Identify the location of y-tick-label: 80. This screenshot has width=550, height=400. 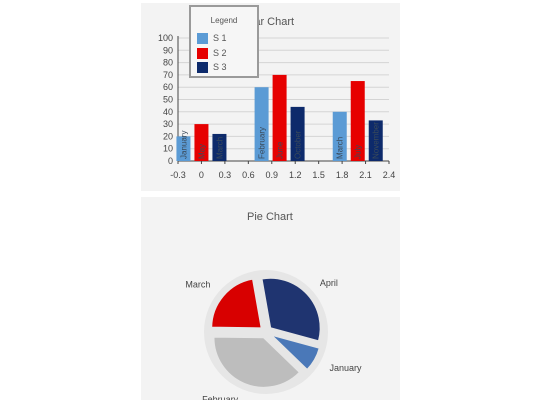
(168, 63).